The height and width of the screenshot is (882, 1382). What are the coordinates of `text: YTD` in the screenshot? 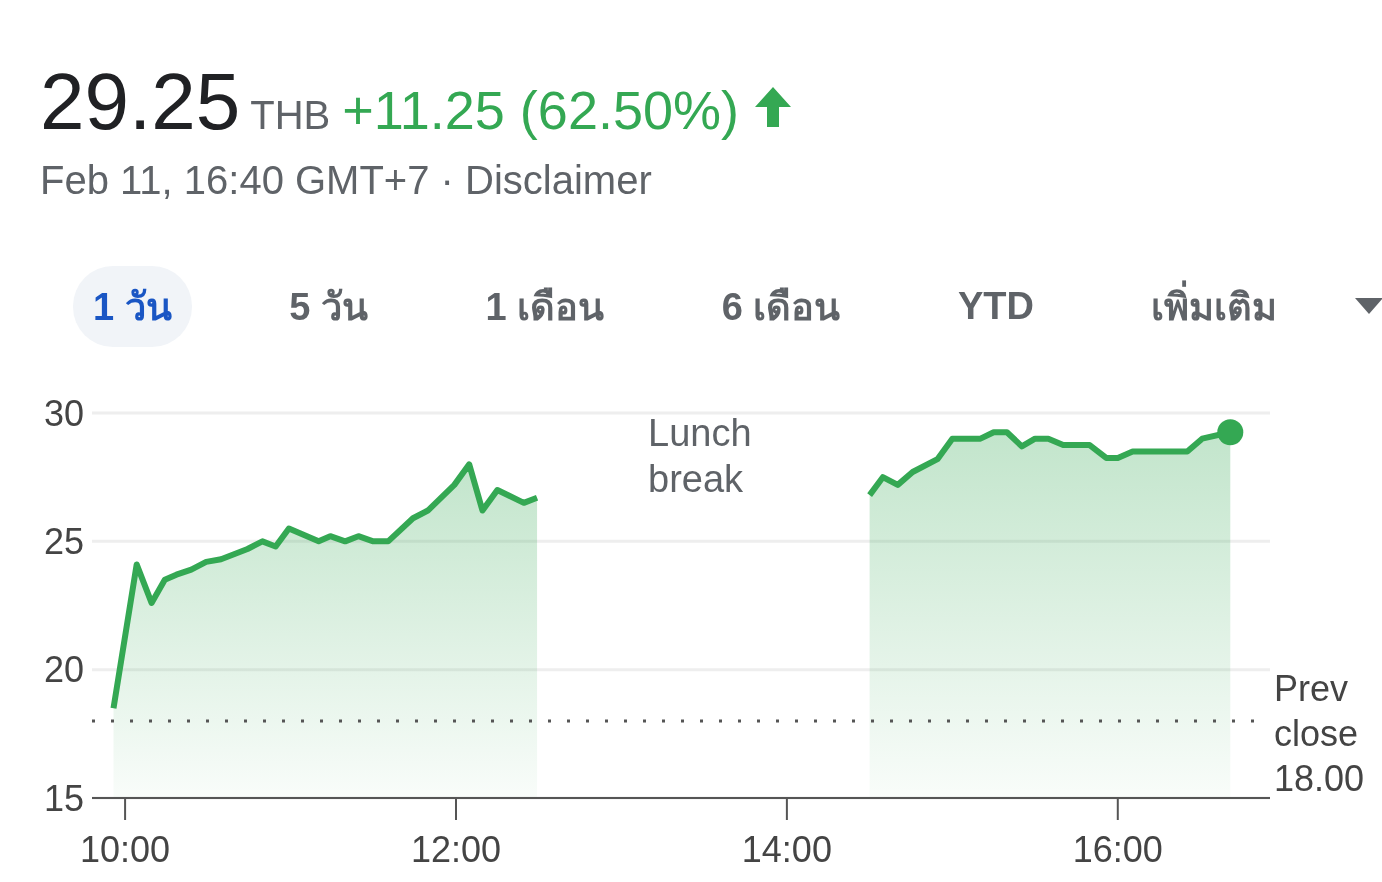 It's located at (995, 306).